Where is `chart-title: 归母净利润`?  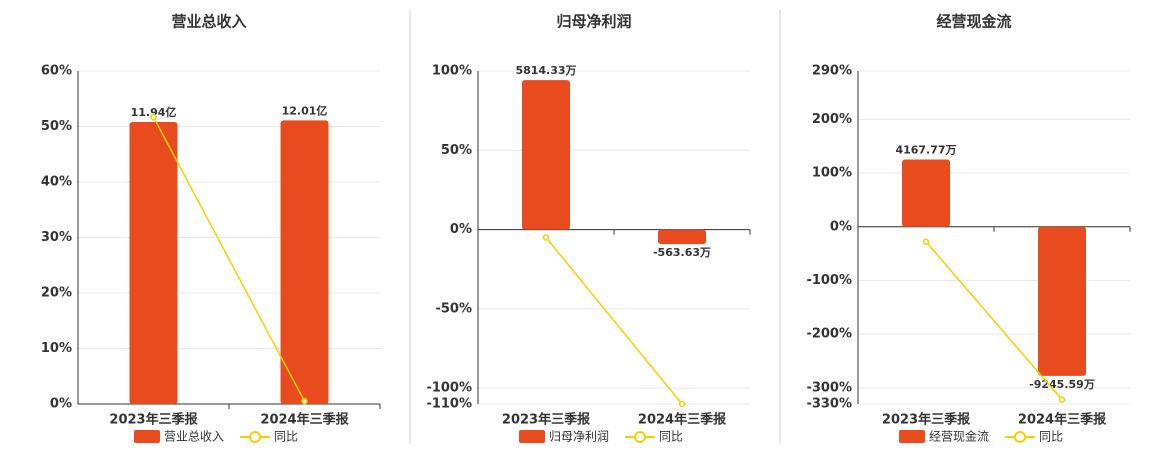 chart-title: 归母净利润 is located at coordinates (593, 22).